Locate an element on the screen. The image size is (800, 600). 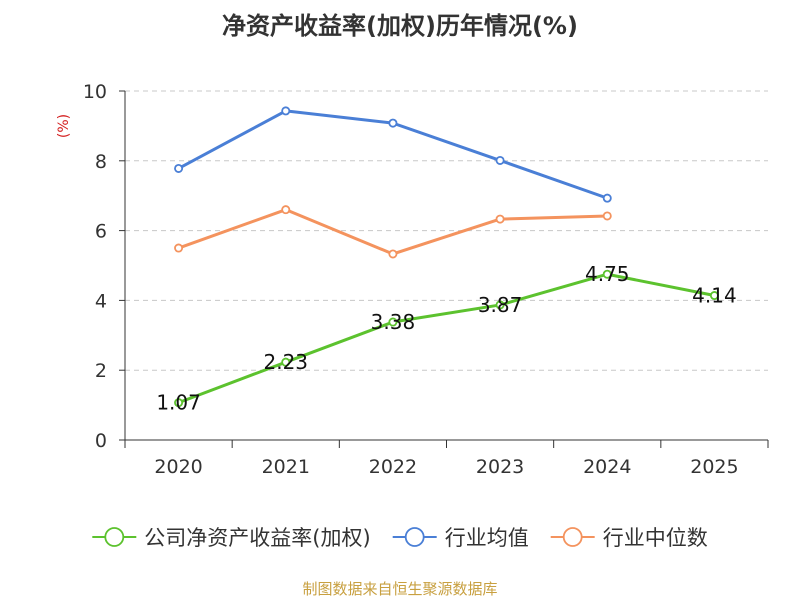
data-label: 2.23 is located at coordinates (285, 362).